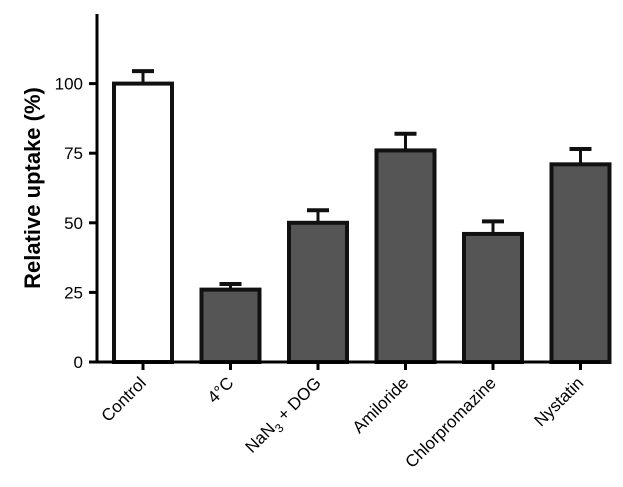  I want to click on y-tick-label-50: 50, so click(73, 223).